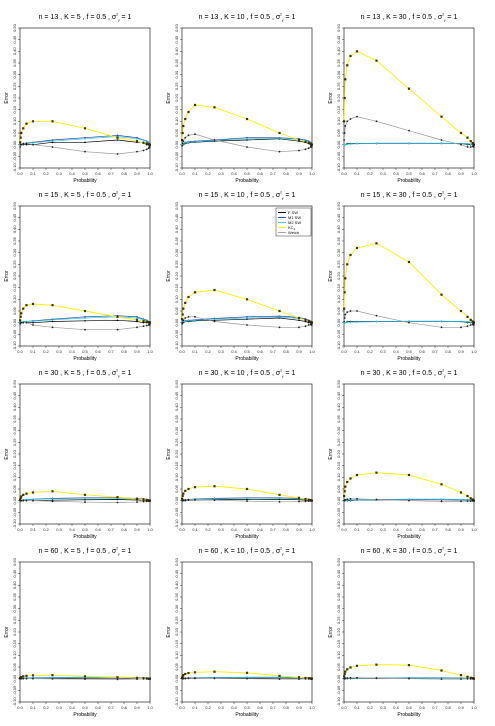  I want to click on y-tick-label: 0.40, so click(14, 51).